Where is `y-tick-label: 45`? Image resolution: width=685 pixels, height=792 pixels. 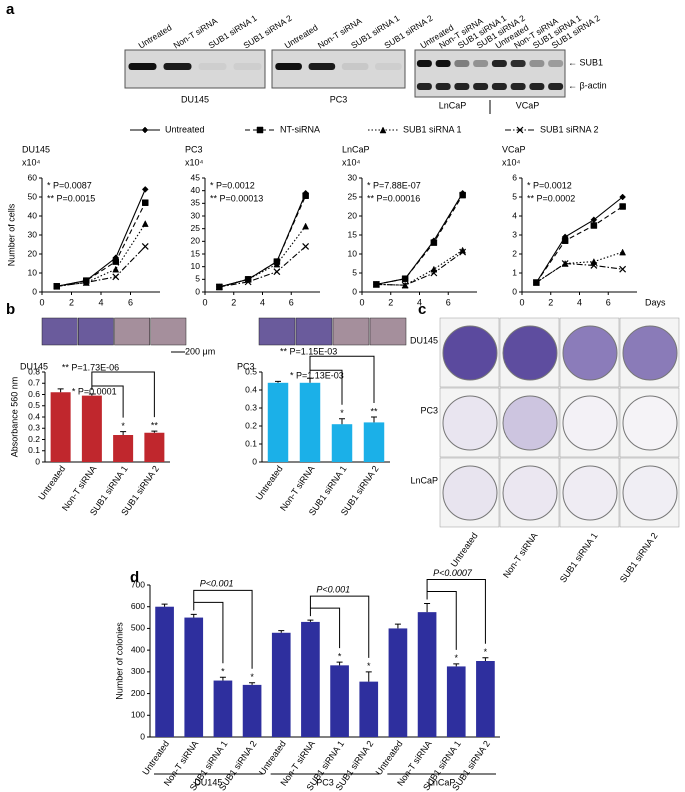 y-tick-label: 45 is located at coordinates (196, 177).